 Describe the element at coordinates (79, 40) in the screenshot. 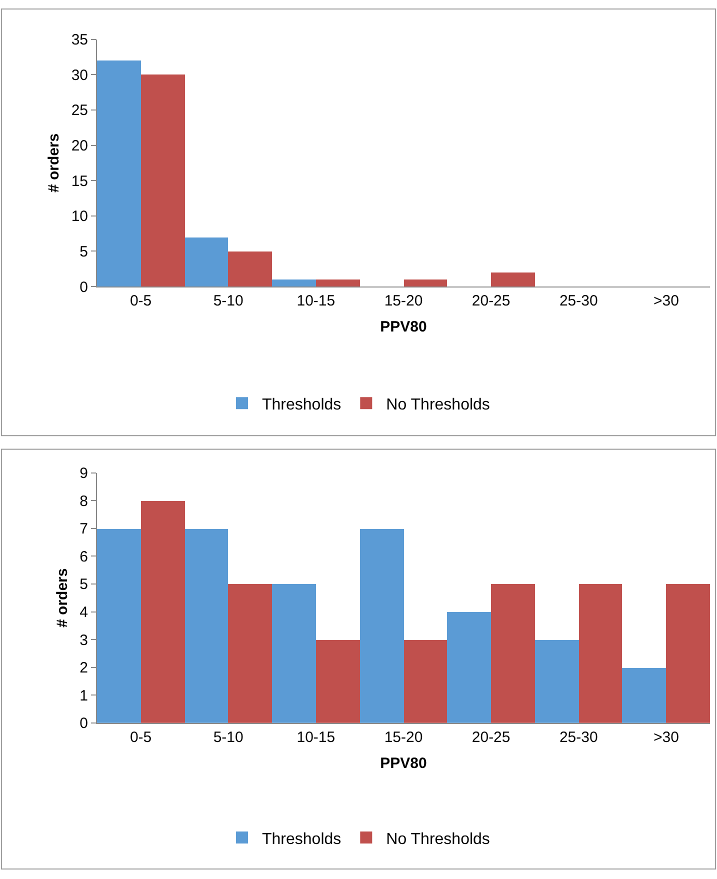

I see `y-tick-label: 35` at that location.